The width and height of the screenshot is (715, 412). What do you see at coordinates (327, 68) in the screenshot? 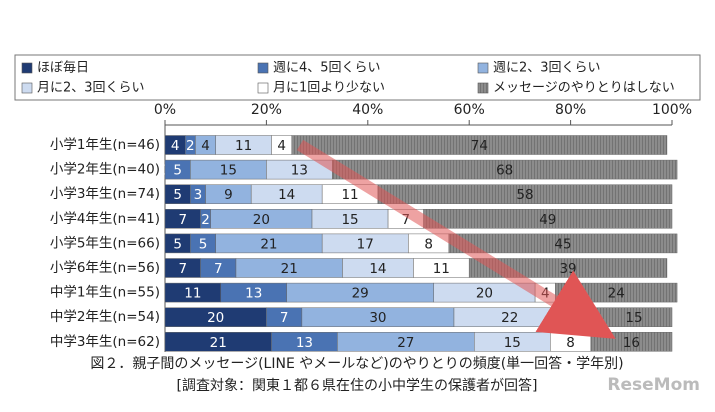
I see `legend-label: 週に4、5回くらい` at bounding box center [327, 68].